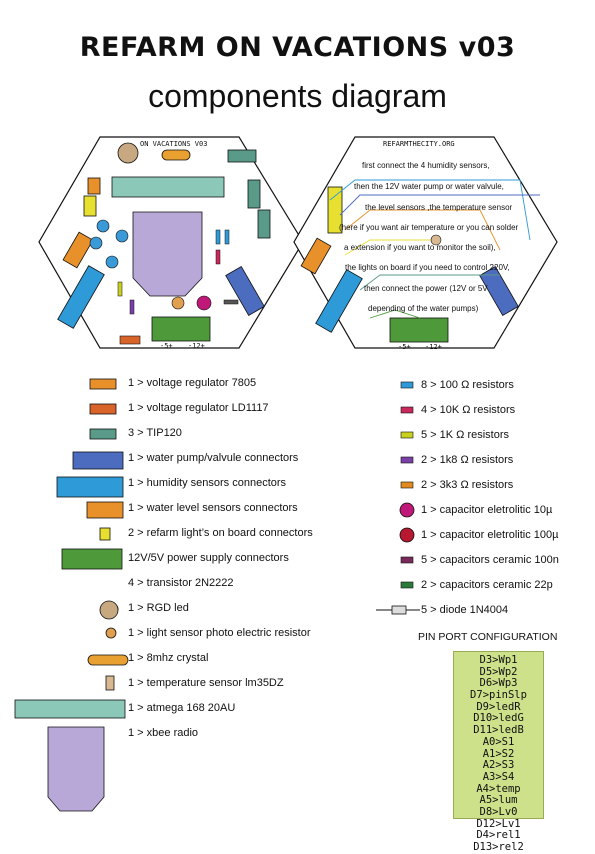  What do you see at coordinates (468, 410) in the screenshot?
I see `right-legend-item-1: 4 > 10K Ω resistors` at bounding box center [468, 410].